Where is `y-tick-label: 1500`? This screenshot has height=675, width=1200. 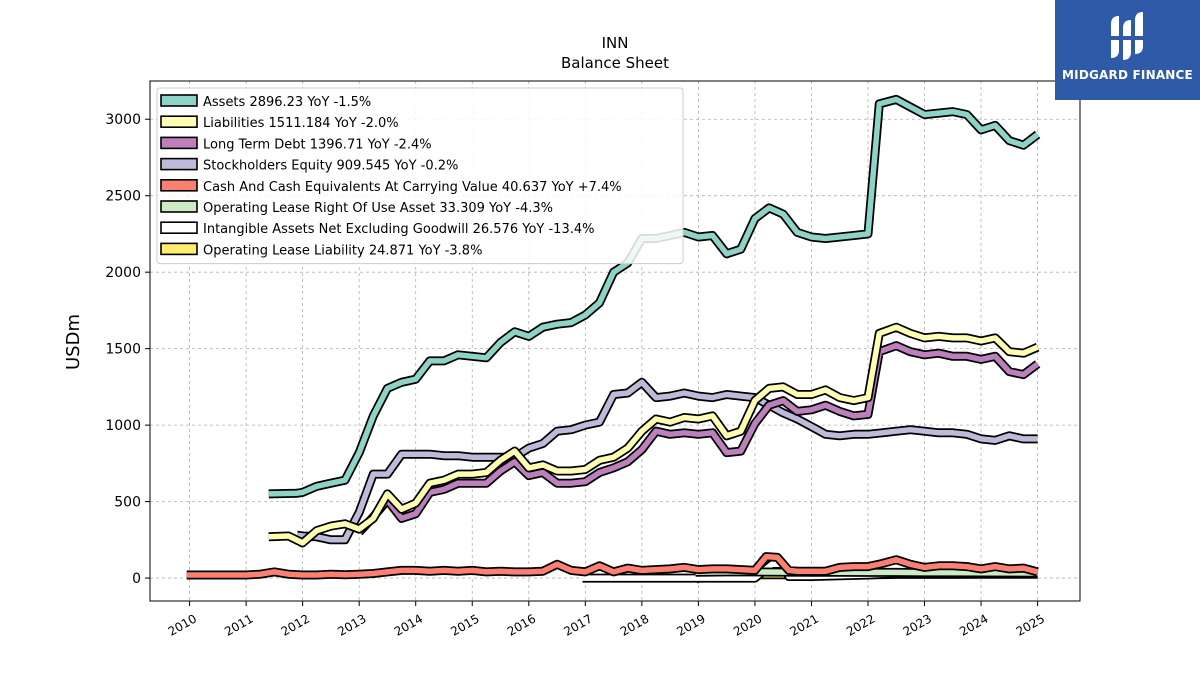 y-tick-label: 1500 is located at coordinates (123, 350).